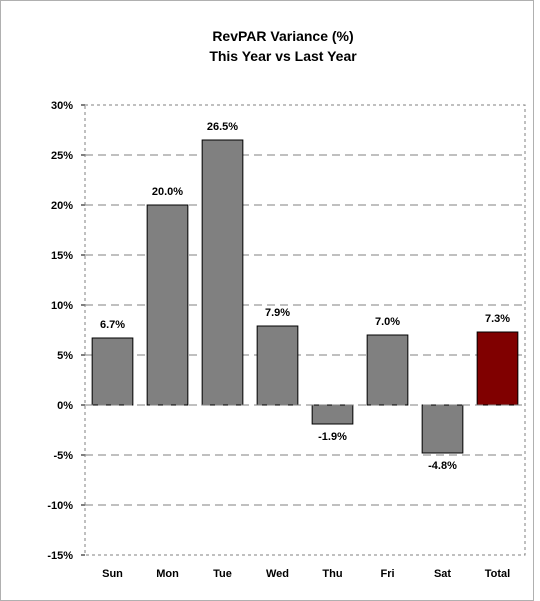 This screenshot has width=540, height=601. I want to click on x-tick-label-fri: Fri, so click(387, 574).